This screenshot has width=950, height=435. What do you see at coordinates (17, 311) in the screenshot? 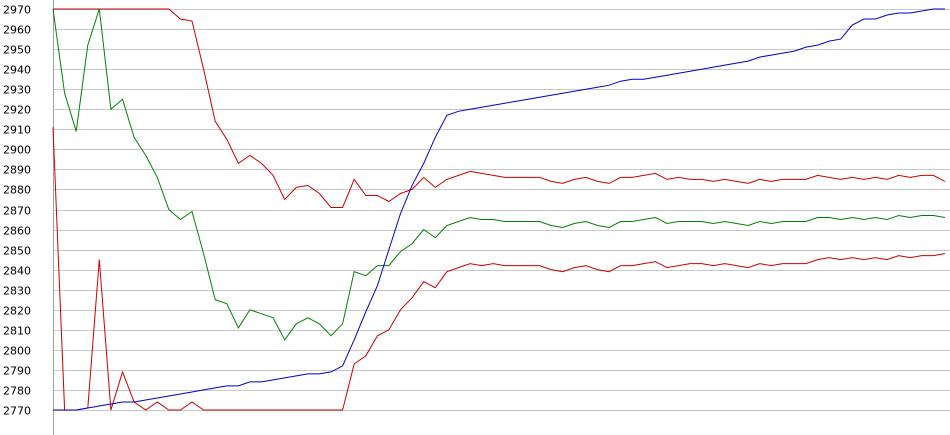
I see `y-tick-label: 2820` at bounding box center [17, 311].